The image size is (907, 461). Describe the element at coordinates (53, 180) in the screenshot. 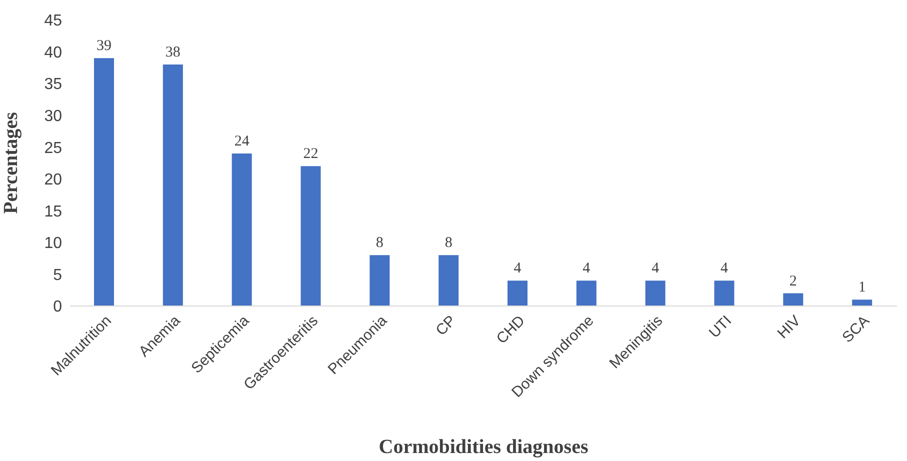

I see `y-tick-label: 20` at that location.